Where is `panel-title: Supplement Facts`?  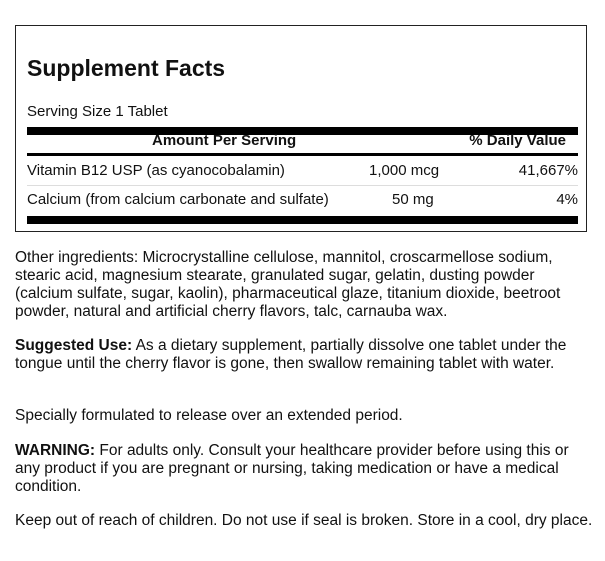
panel-title: Supplement Facts is located at coordinates (126, 68).